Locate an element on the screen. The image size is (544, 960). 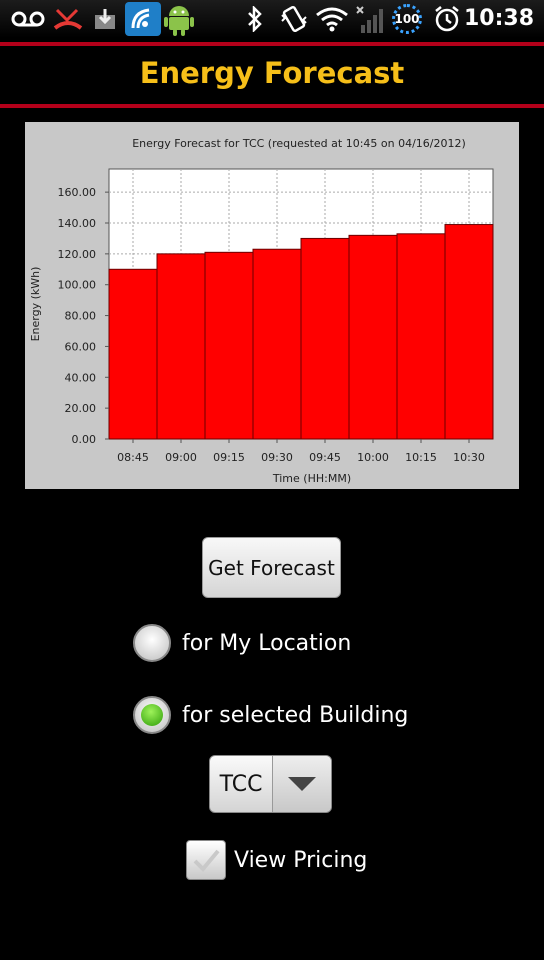
status-bar: 100 10:38 is located at coordinates (272, 19).